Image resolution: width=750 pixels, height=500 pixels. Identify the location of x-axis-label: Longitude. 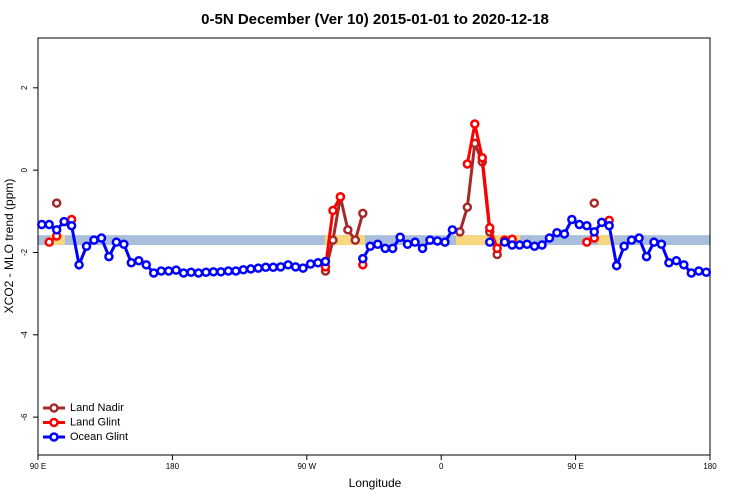
(375, 483).